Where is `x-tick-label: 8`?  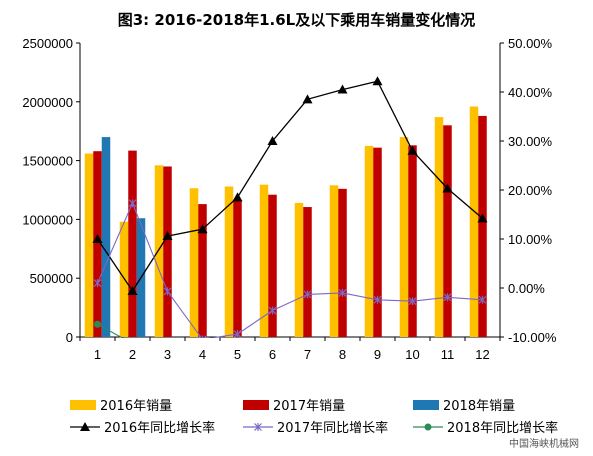
x-tick-label: 8 is located at coordinates (342, 354).